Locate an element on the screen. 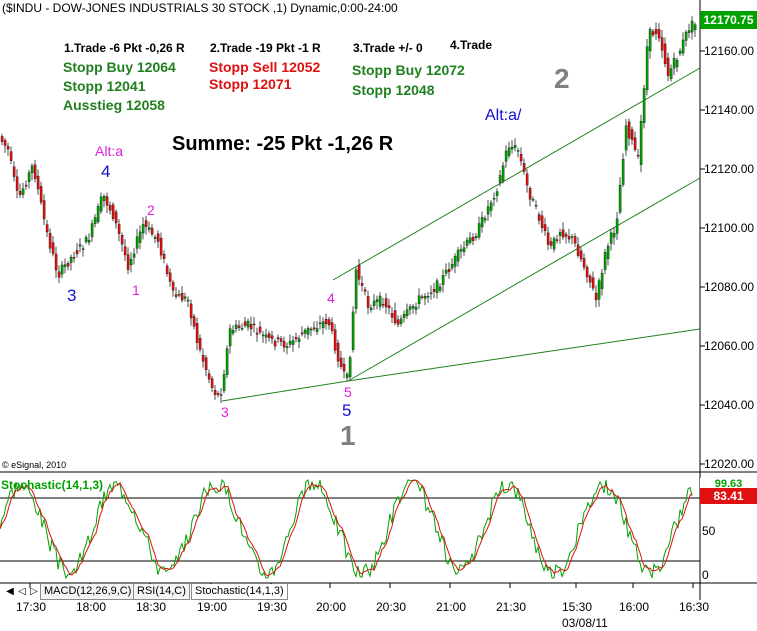 This screenshot has width=757, height=631. wave-label-alt-a-right: Alt:a/ is located at coordinates (503, 115).